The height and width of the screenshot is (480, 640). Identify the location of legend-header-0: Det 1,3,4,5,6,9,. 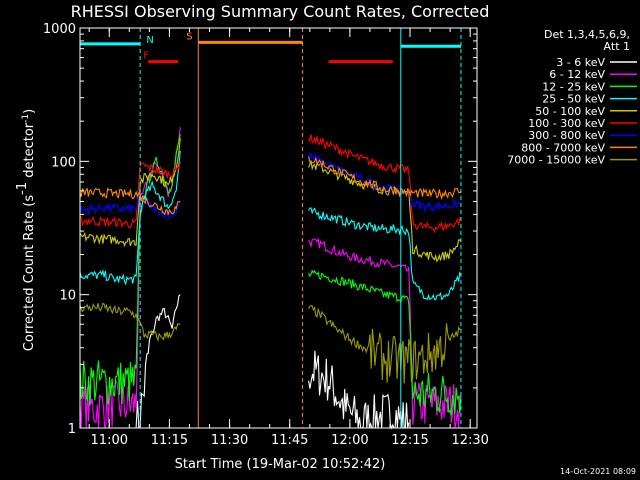
(587, 34).